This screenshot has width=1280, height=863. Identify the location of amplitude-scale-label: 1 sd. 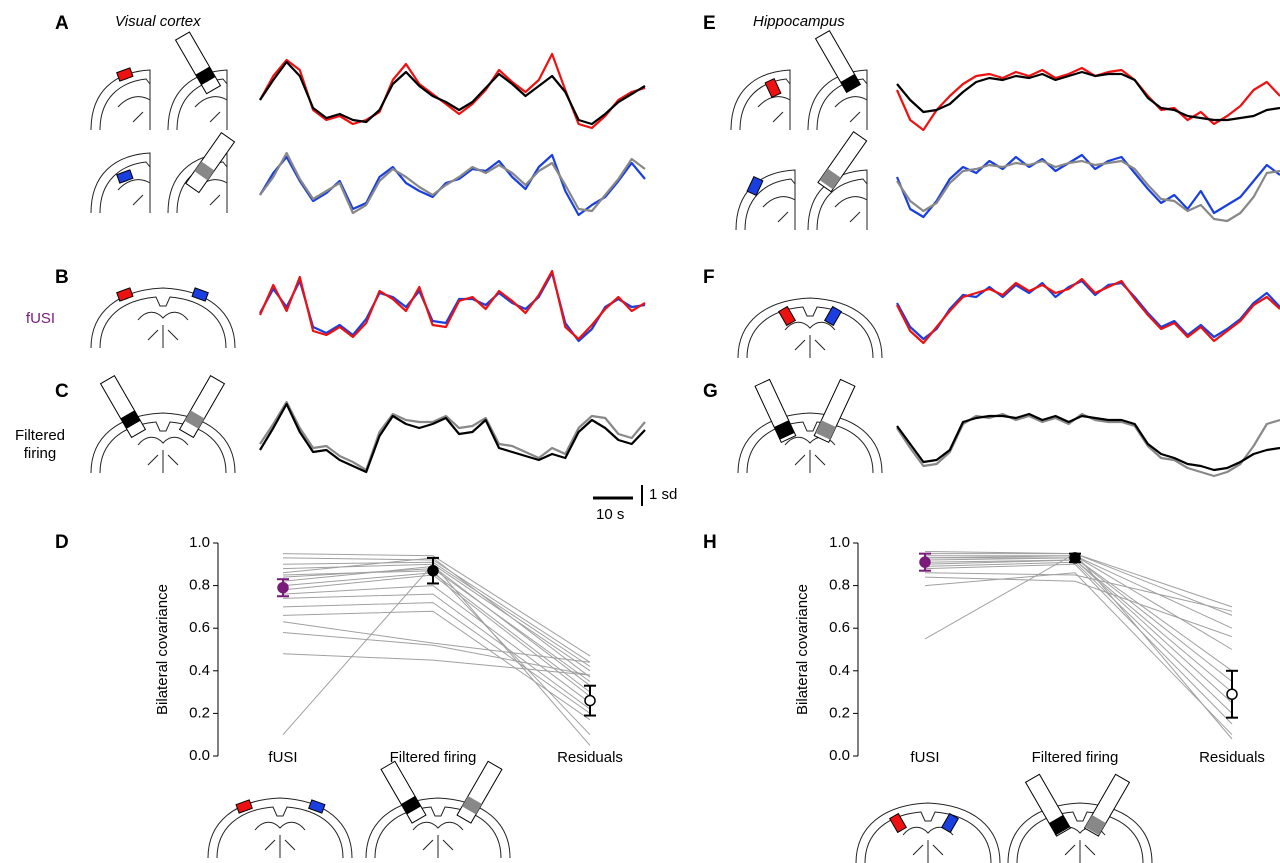
(663, 494).